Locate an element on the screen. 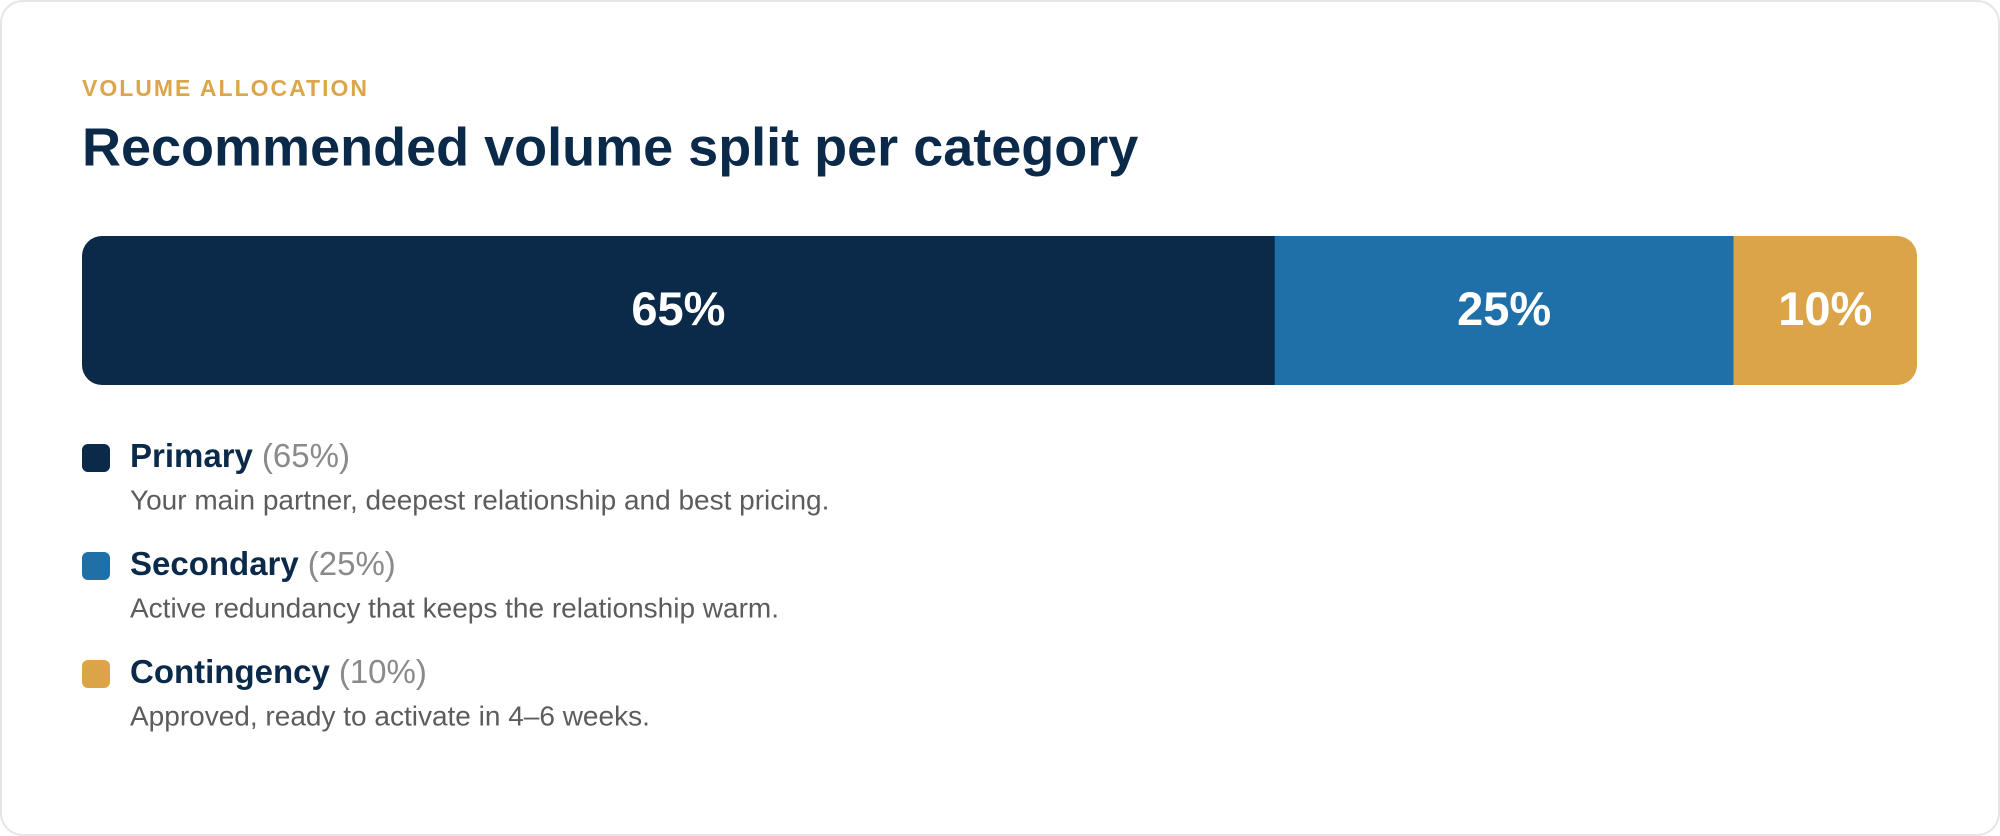 The width and height of the screenshot is (2000, 836). legend-name: Contingency is located at coordinates (230, 671).